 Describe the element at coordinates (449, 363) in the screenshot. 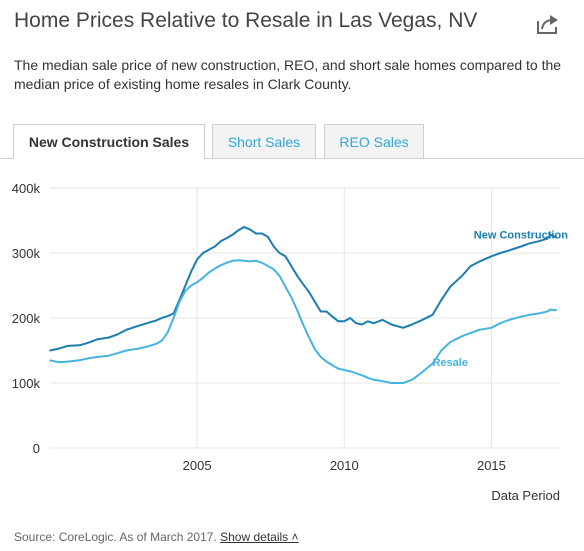

I see `series-label: Resale` at that location.